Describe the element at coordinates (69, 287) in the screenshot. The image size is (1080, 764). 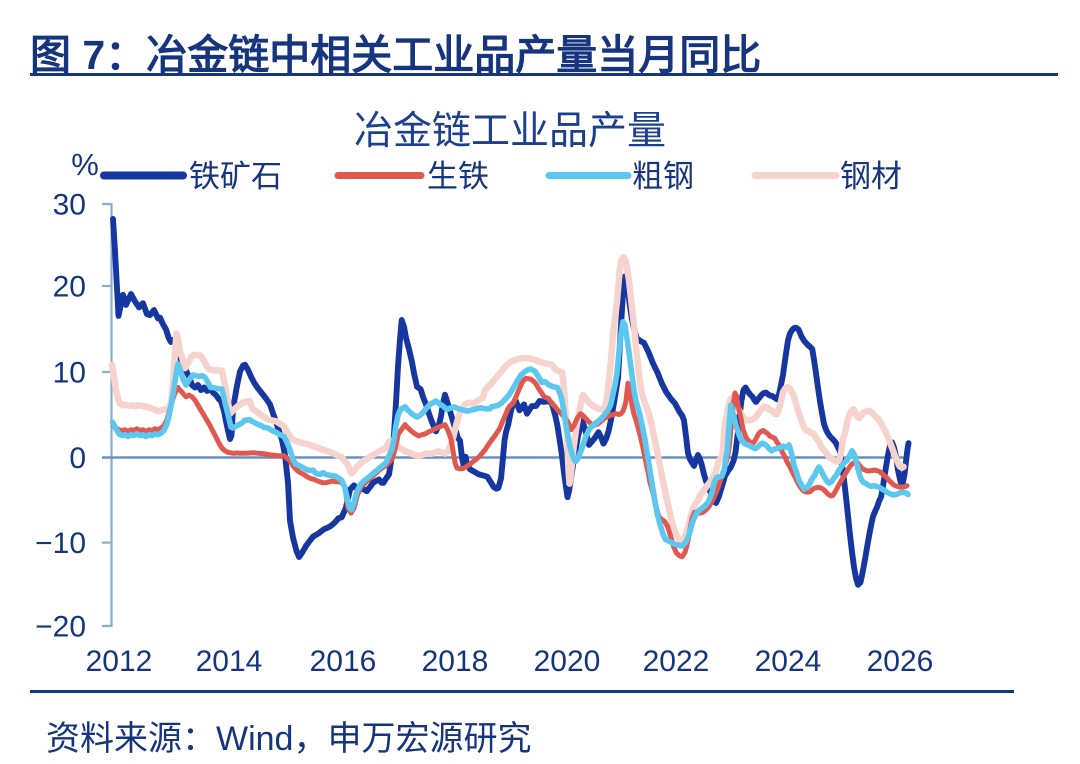
I see `svg-text: 20` at that location.